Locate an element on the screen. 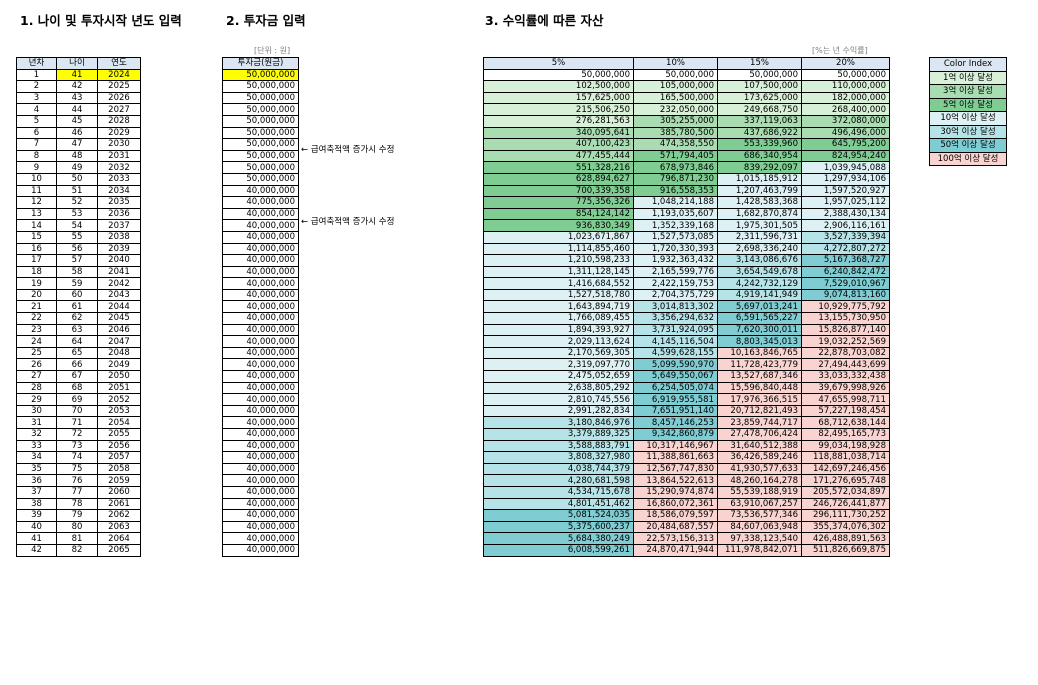 The image size is (1038, 685). table-row: 7 47 2030 is located at coordinates (78, 144).